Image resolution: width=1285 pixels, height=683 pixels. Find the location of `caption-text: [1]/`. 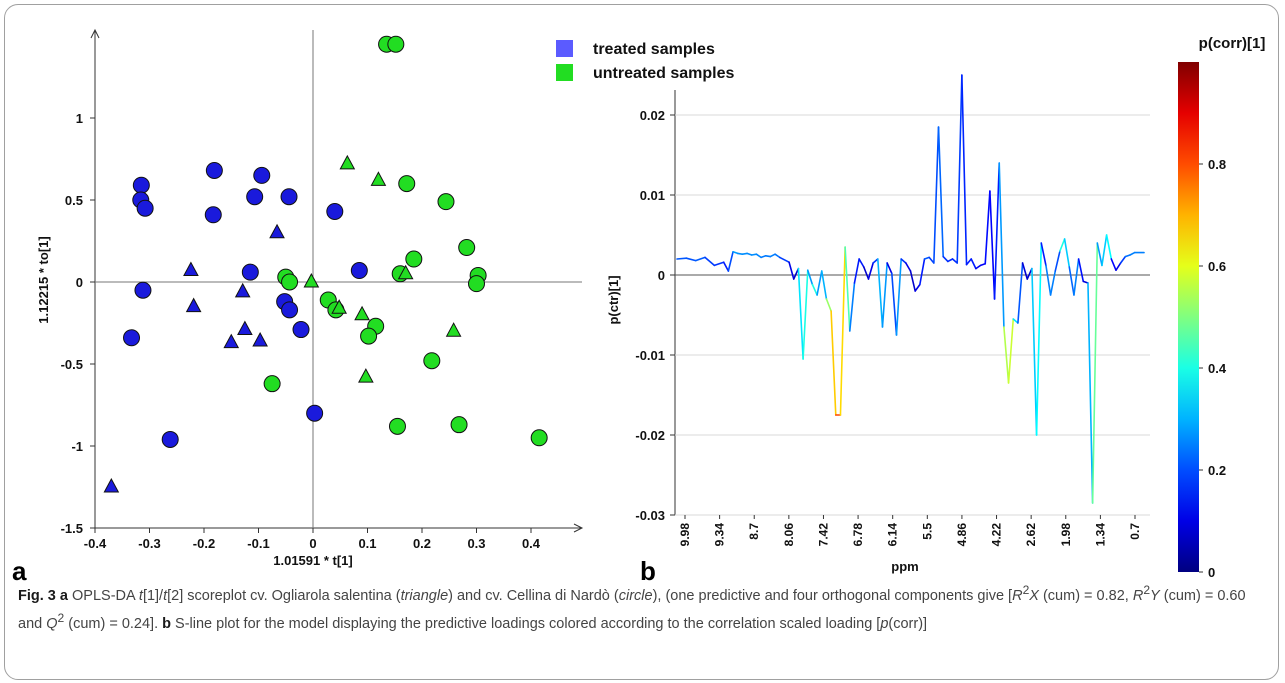

caption-text: [1]/ is located at coordinates (153, 595).